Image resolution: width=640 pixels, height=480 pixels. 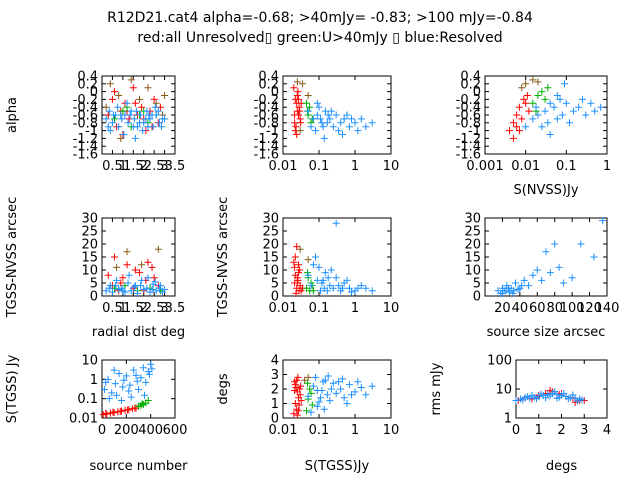 What do you see at coordinates (89, 219) in the screenshot?
I see `y-tick-label: 30` at bounding box center [89, 219].